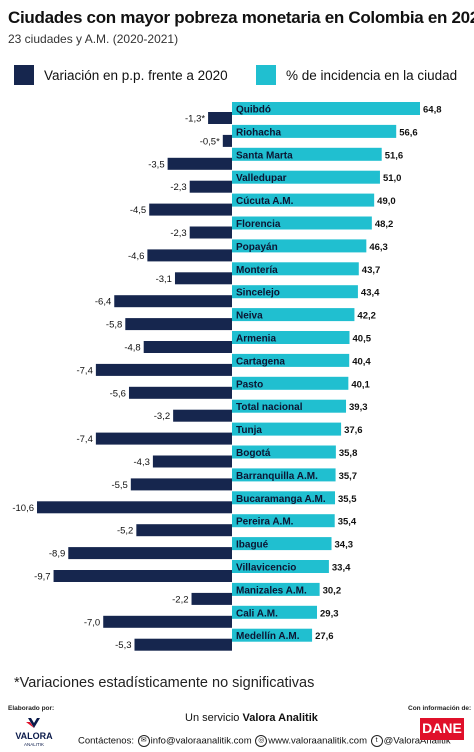 This screenshot has height=752, width=474. What do you see at coordinates (347, 522) in the screenshot?
I see `incidence-value-label: 35,4` at bounding box center [347, 522].